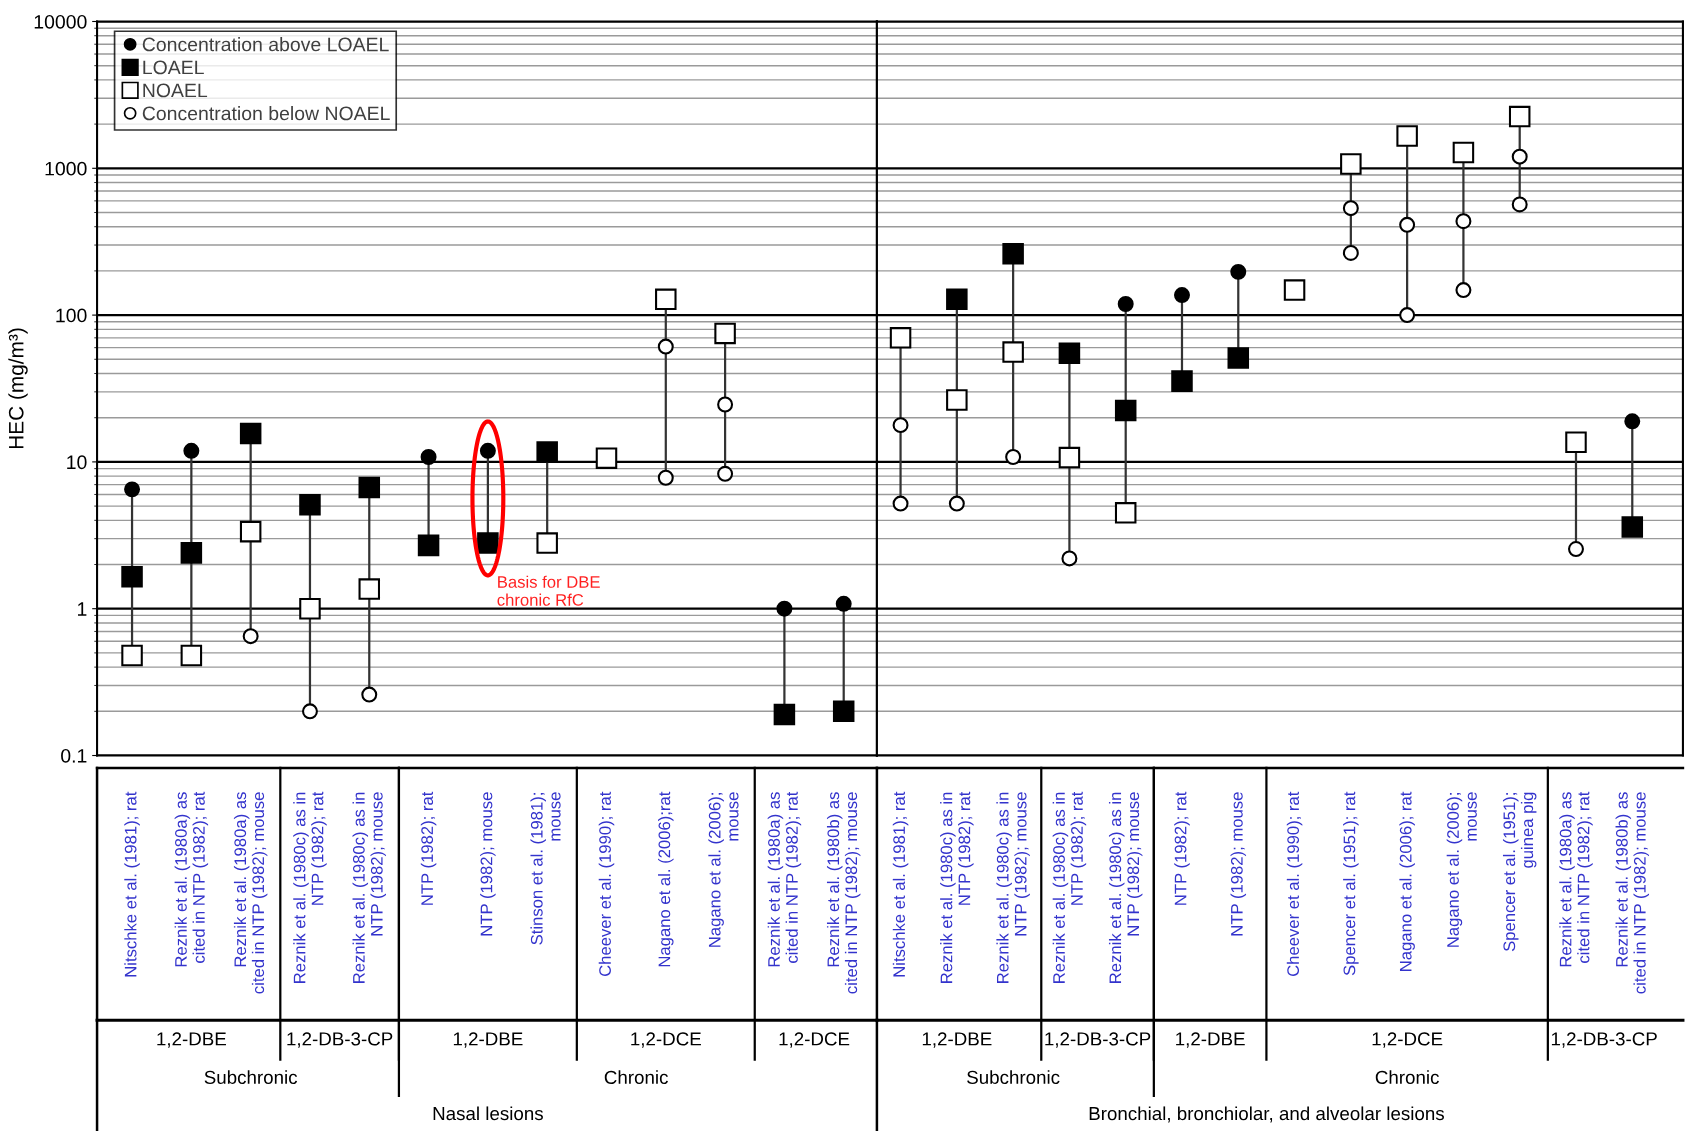 This screenshot has width=1688, height=1131. Describe the element at coordinates (175, 90) in the screenshot. I see `legend-label: NOAEL` at that location.